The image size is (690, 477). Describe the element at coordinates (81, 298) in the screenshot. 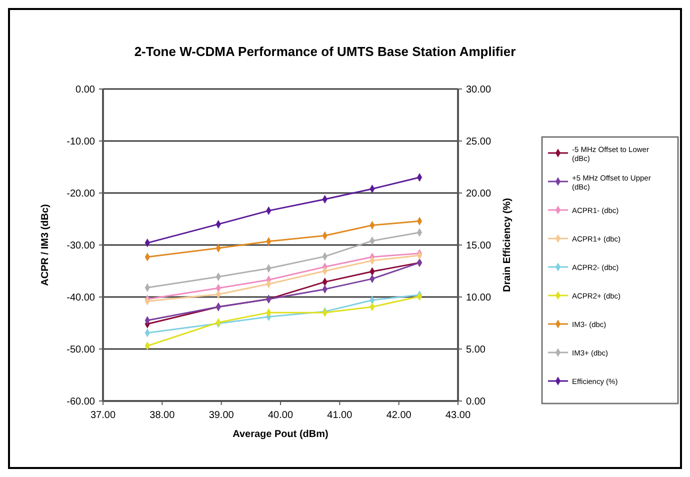

I see `y-tick-label: -40.00` at that location.